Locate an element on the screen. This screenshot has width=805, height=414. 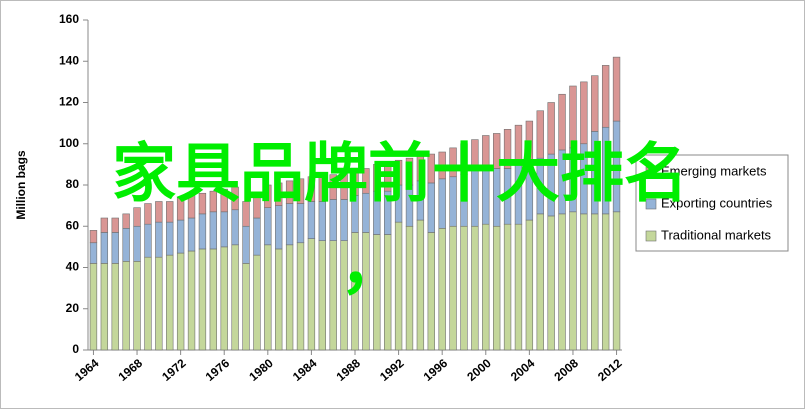
legend-swatch is located at coordinates (651, 204).